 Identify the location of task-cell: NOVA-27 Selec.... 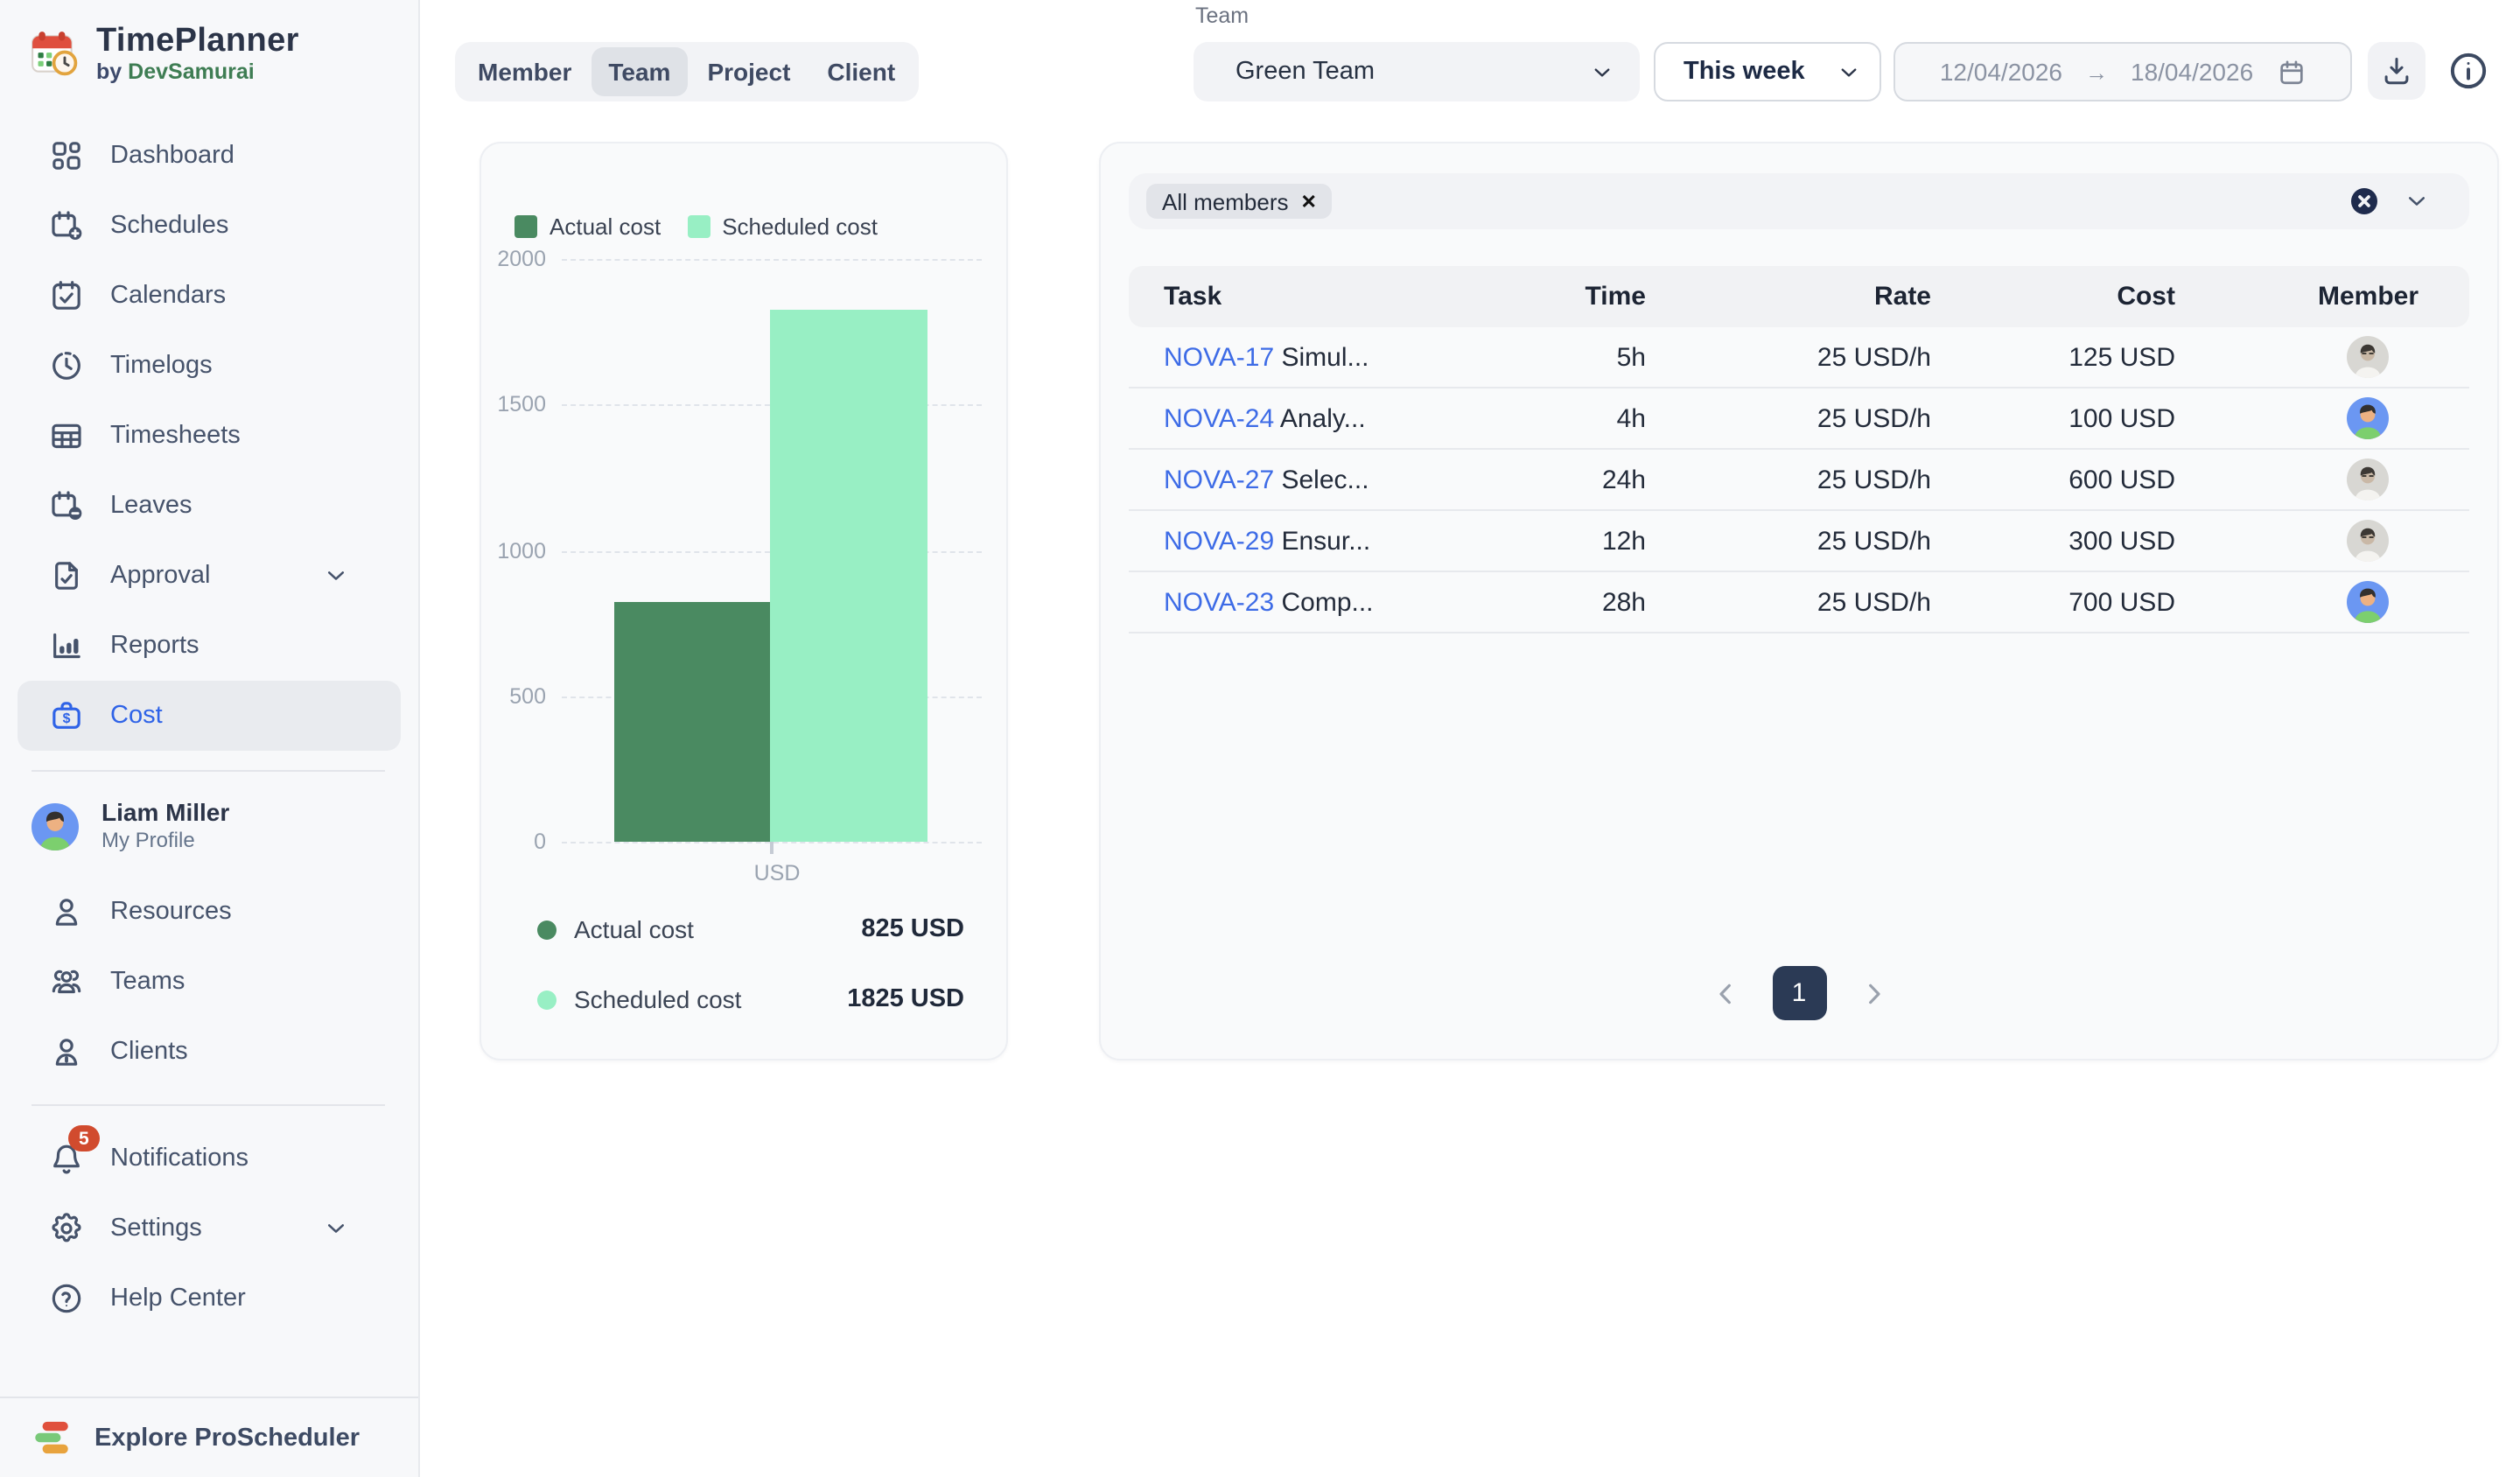
(1277, 479).